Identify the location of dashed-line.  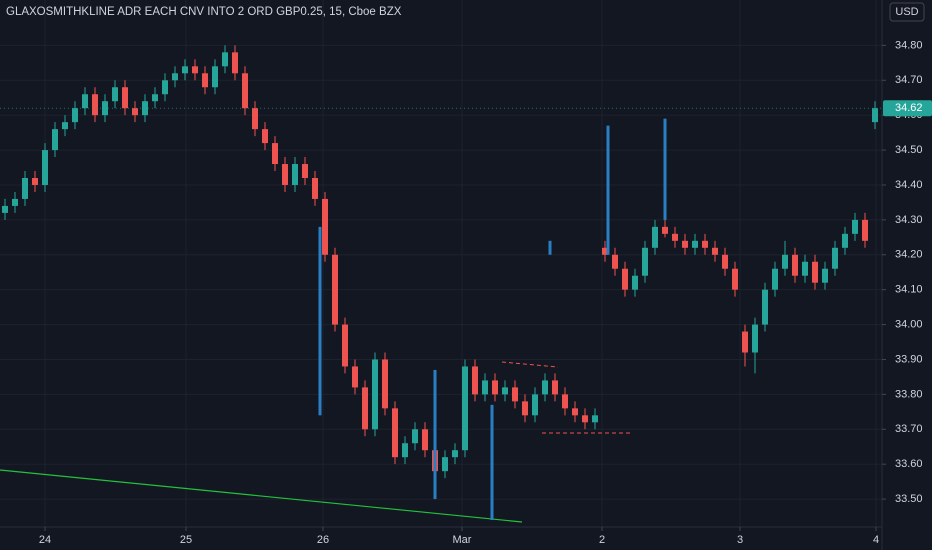
(530, 364).